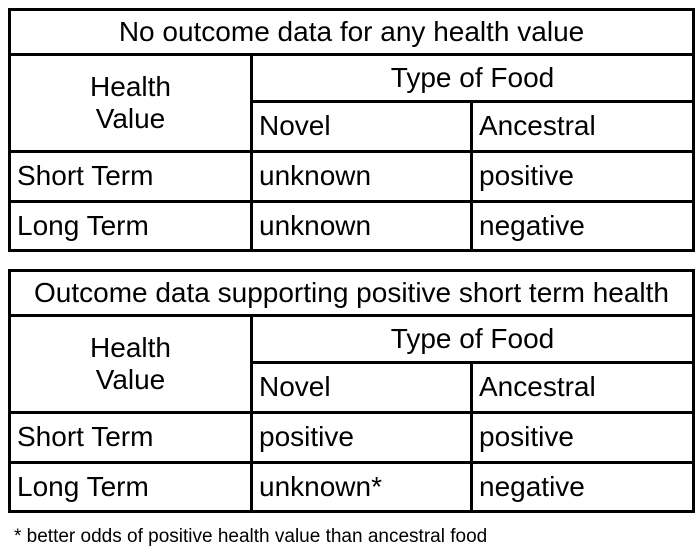 Image resolution: width=700 pixels, height=556 pixels. Describe the element at coordinates (361, 437) in the screenshot. I see `cell-short-term-novel: positive` at that location.